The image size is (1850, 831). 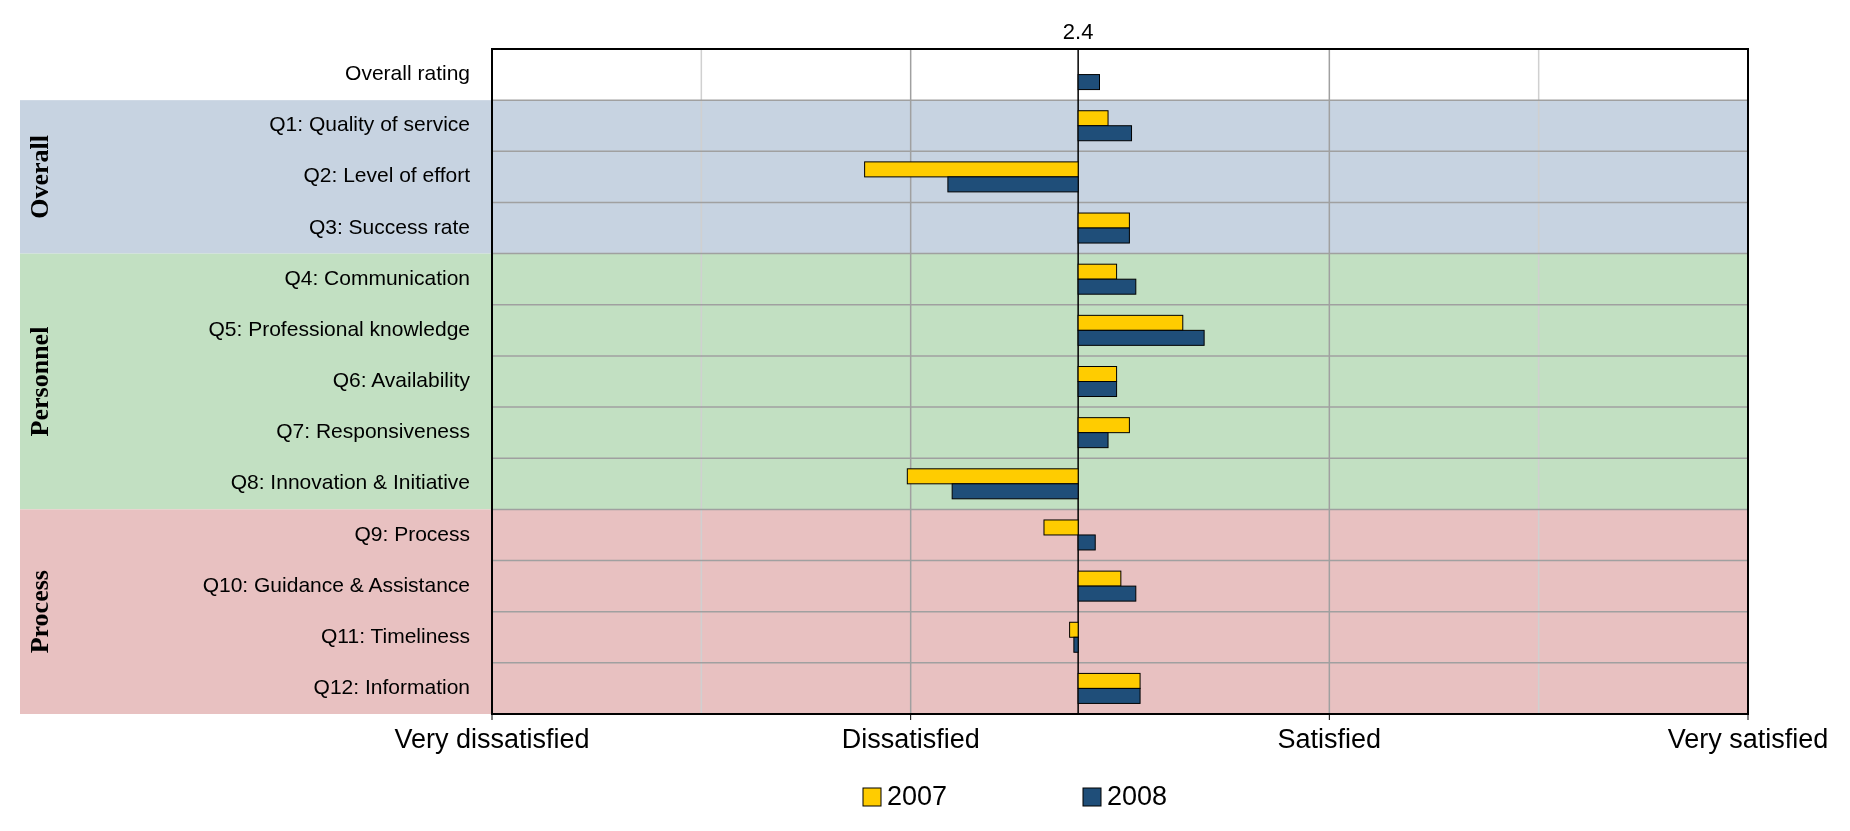 What do you see at coordinates (389, 226) in the screenshot?
I see `y-tick-label: Q3: Success rate` at bounding box center [389, 226].